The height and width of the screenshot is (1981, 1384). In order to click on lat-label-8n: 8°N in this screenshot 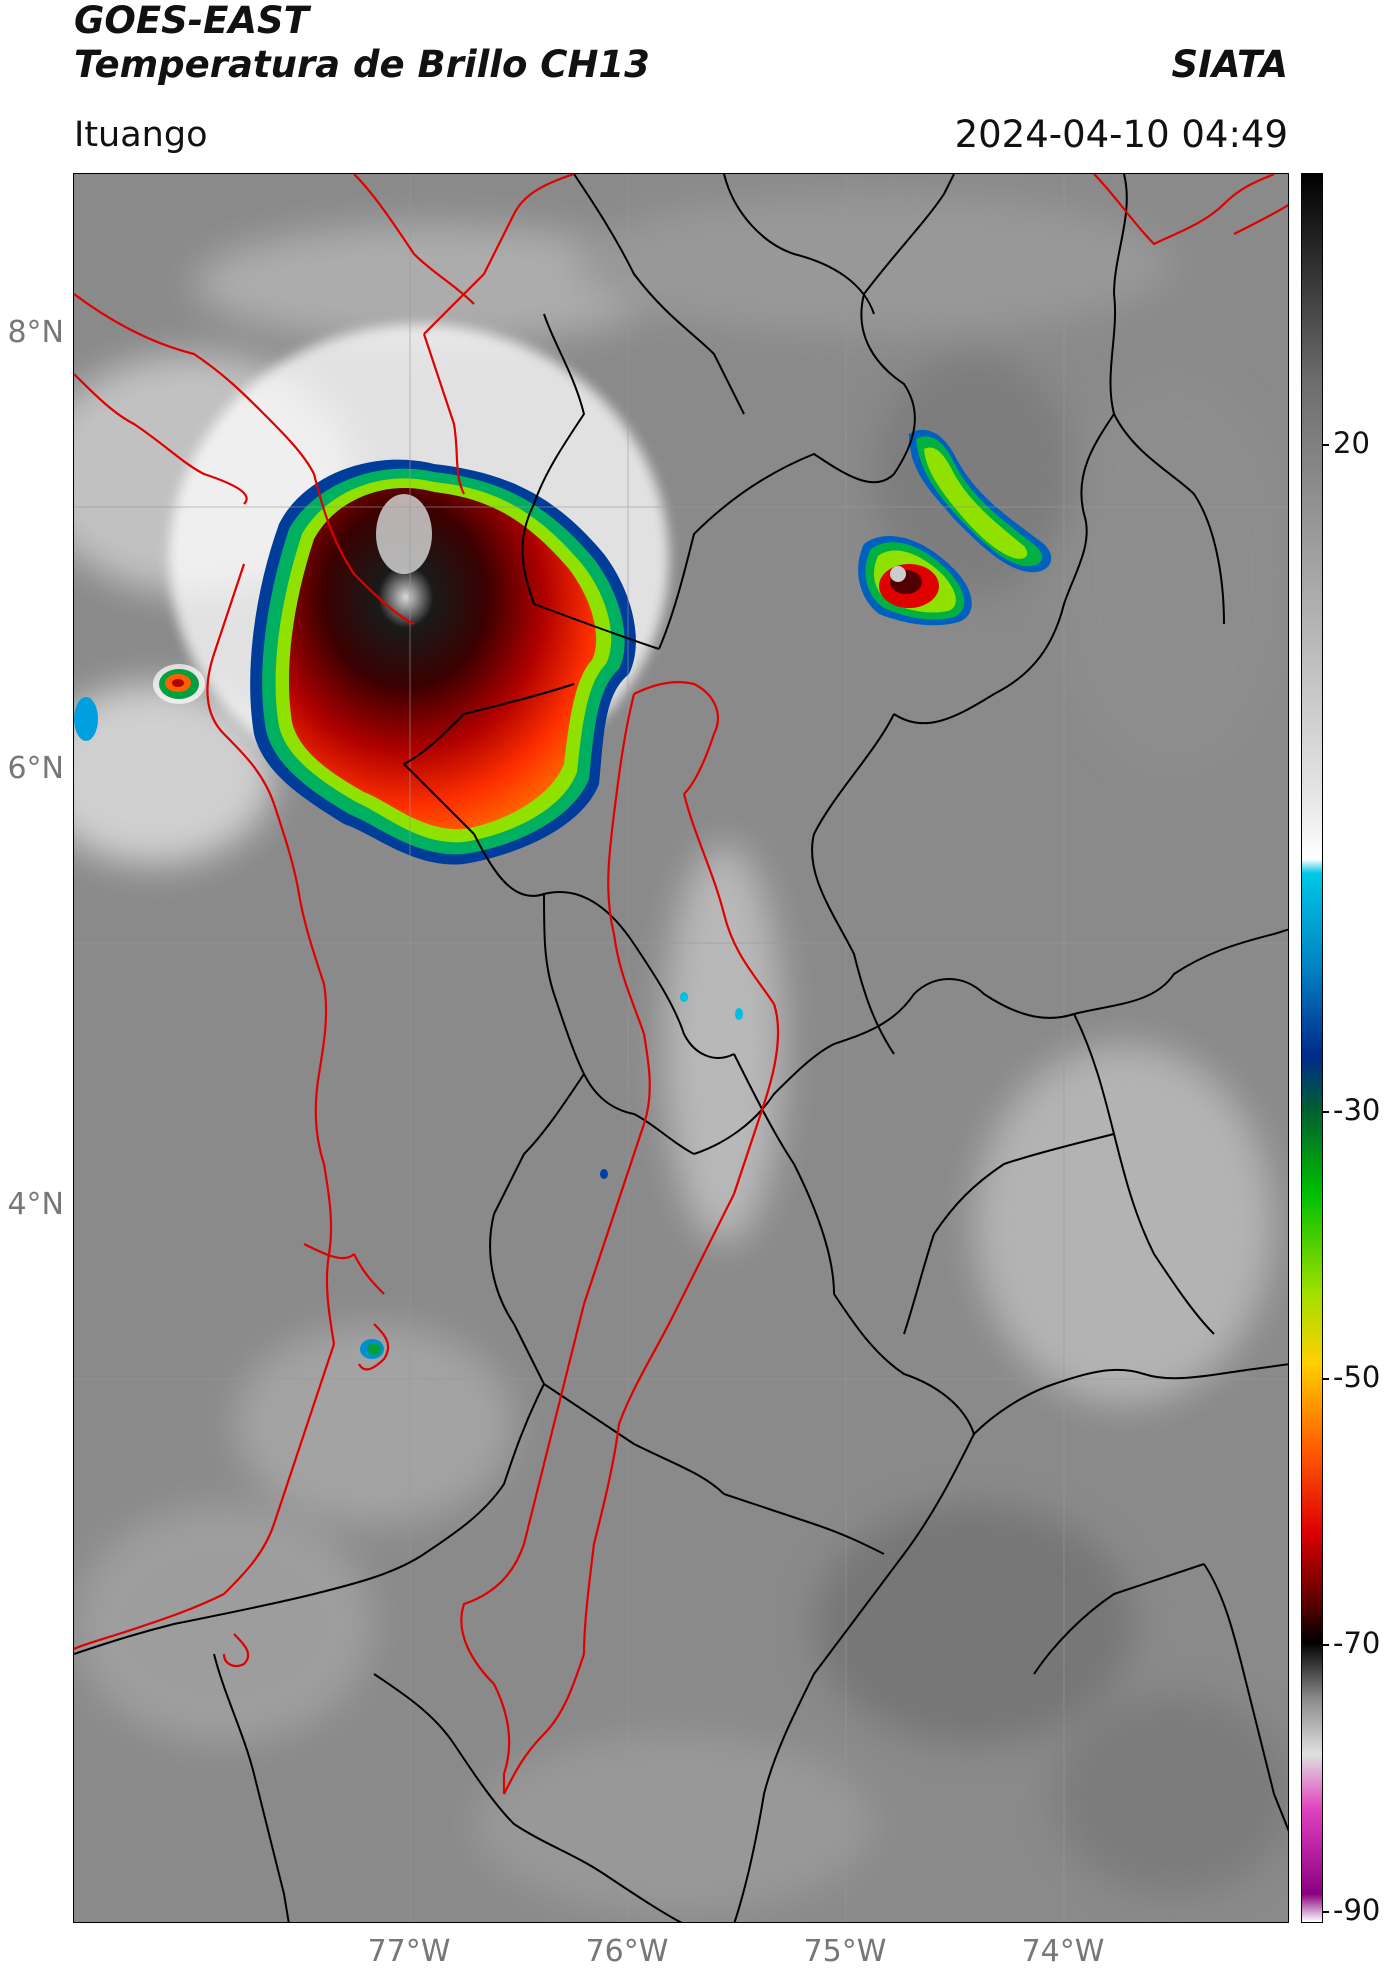, I will do `click(35, 332)`.